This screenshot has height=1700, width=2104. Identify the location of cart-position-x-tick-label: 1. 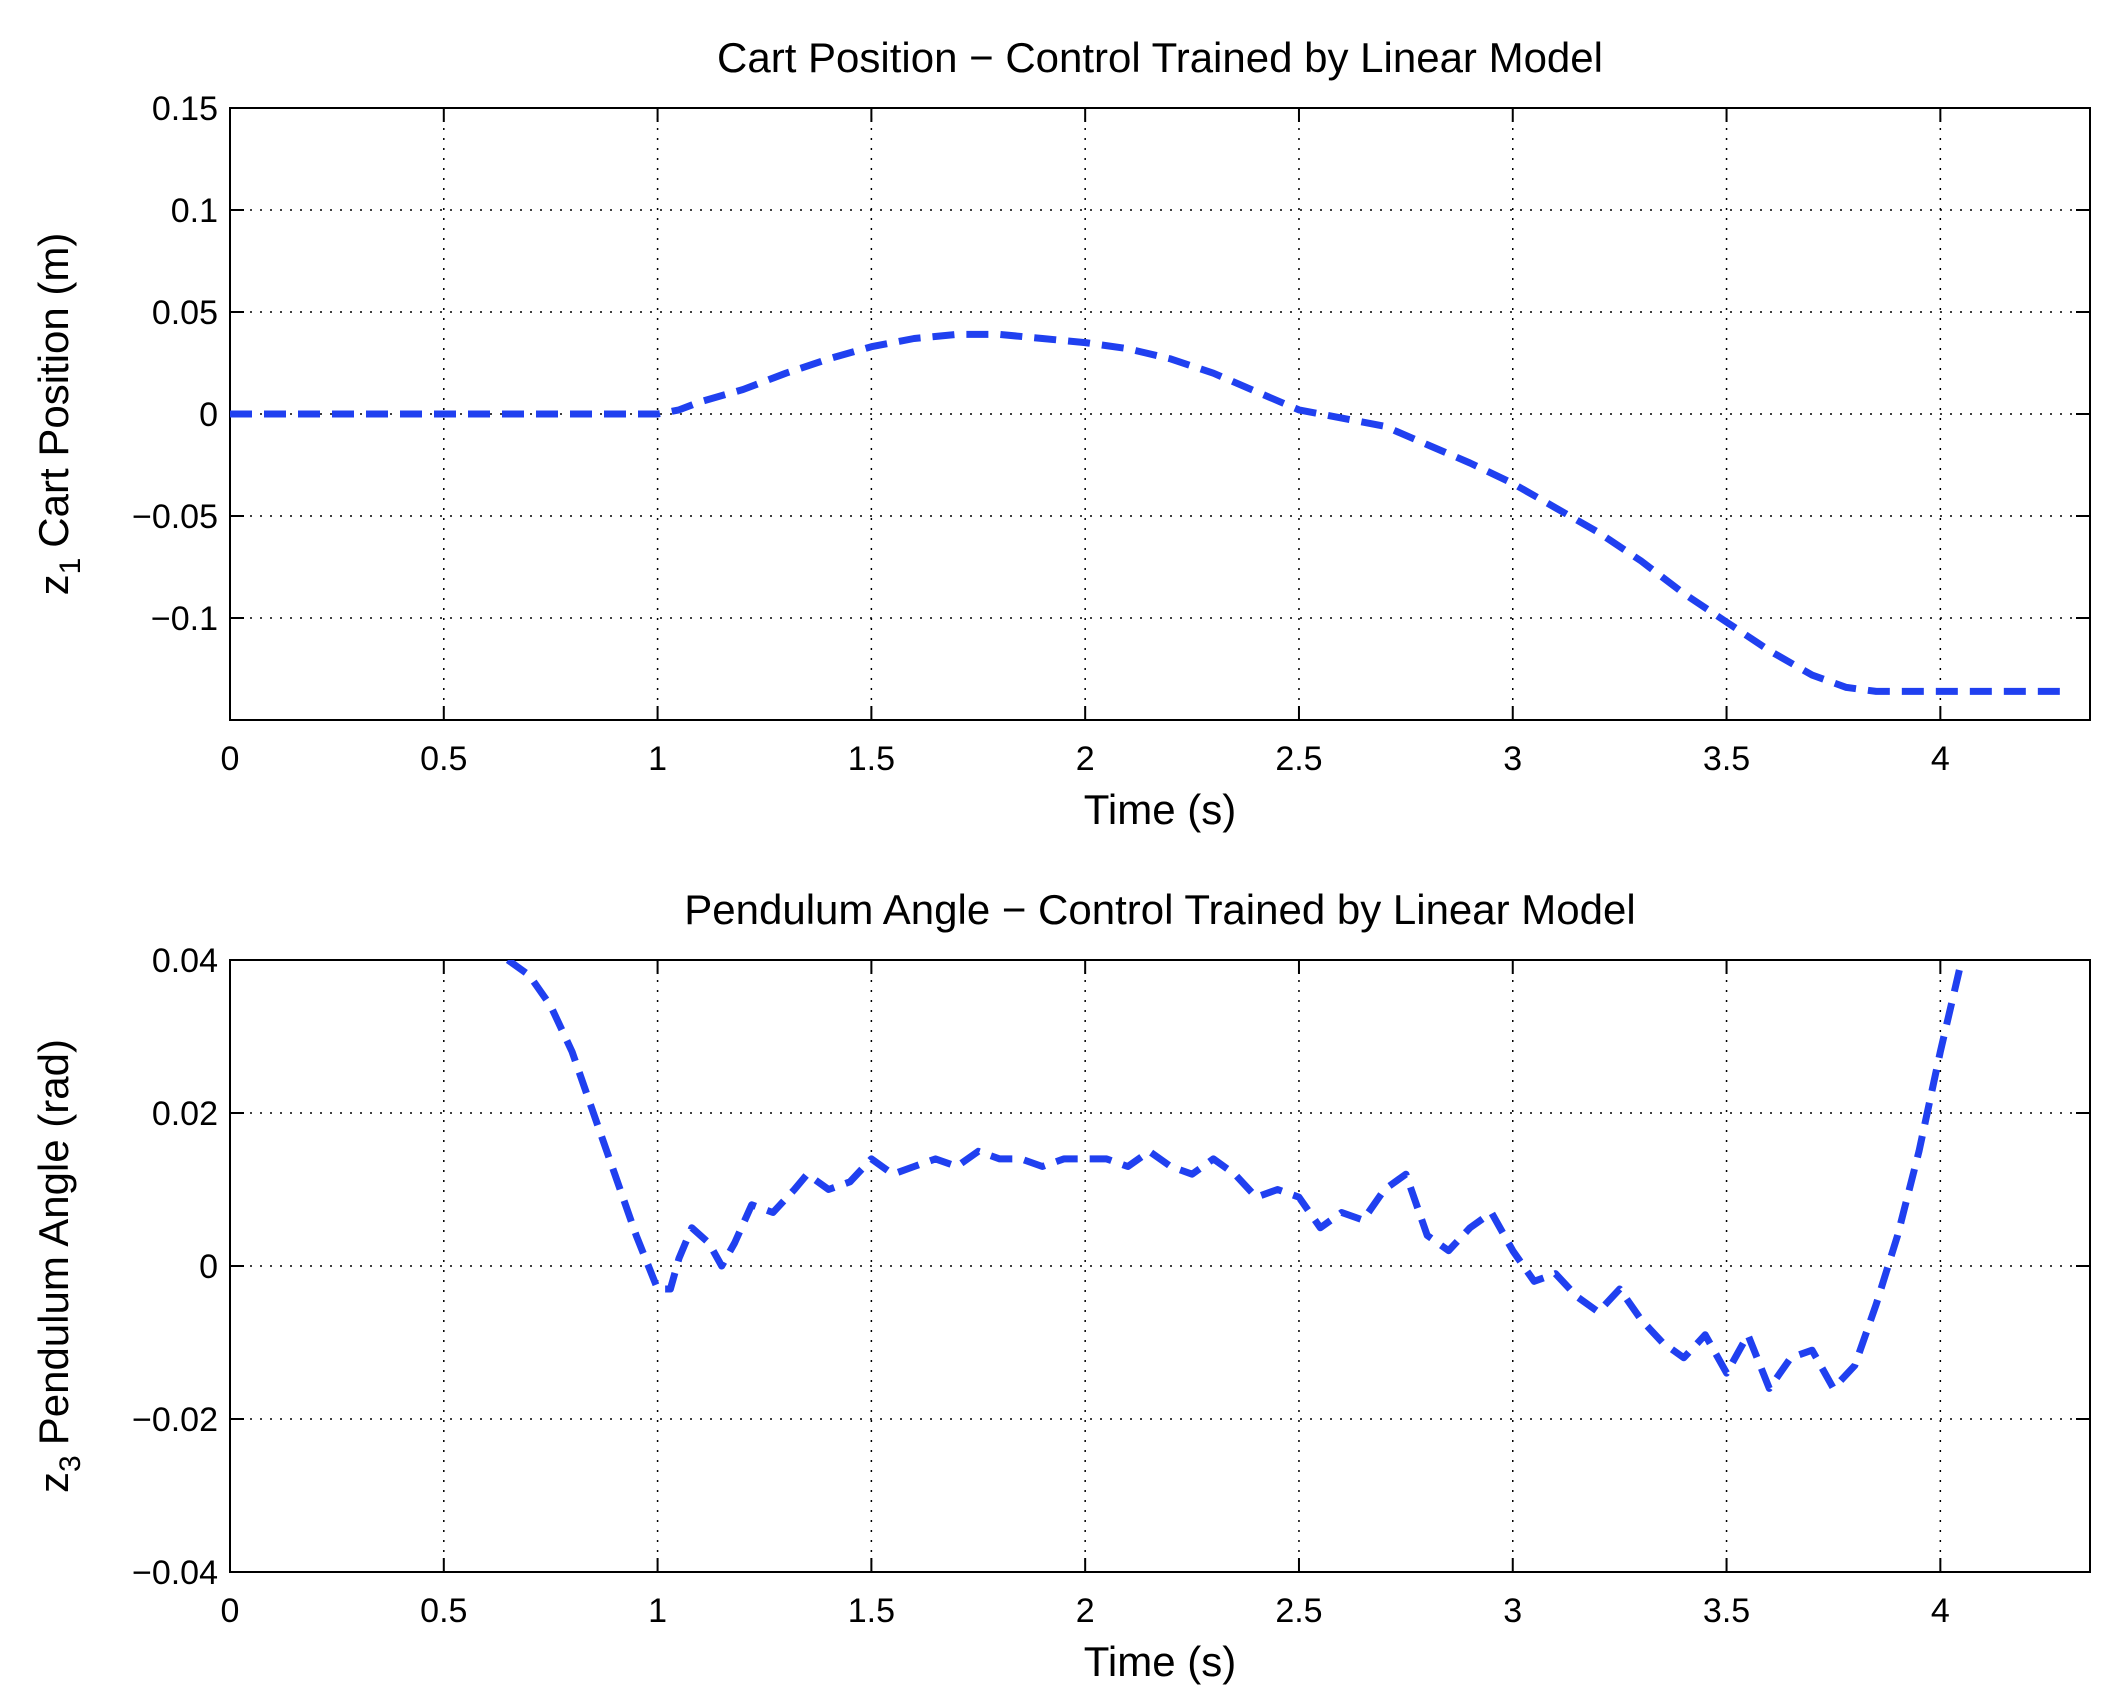
(657, 759).